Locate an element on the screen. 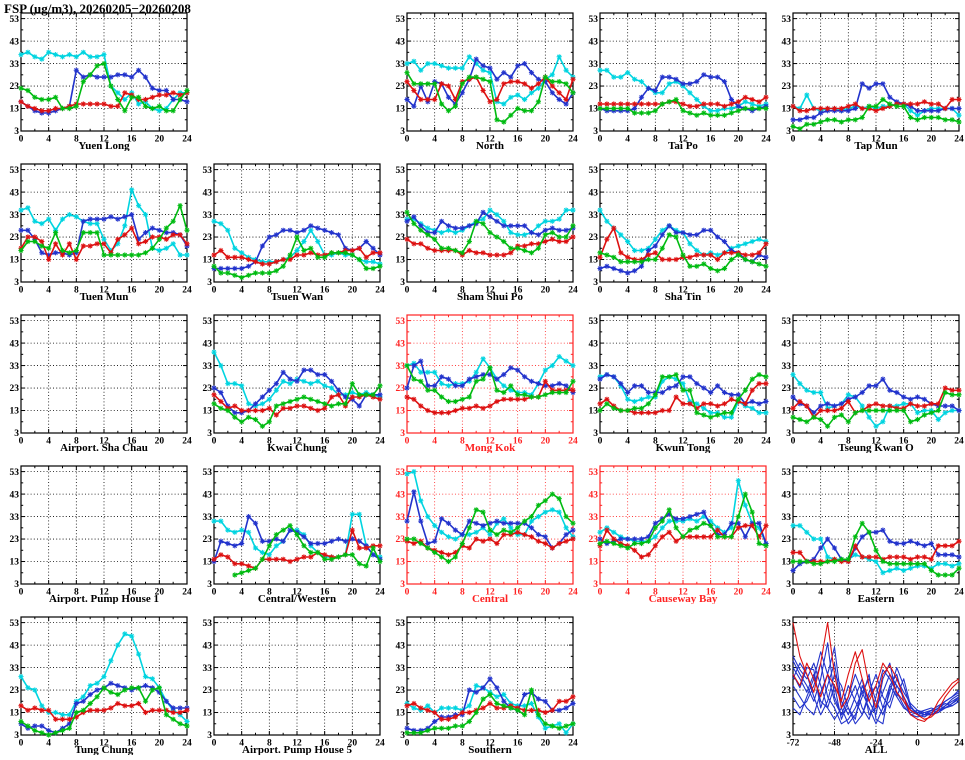  chart-southern: 3 13 23 33 43 53 0 4 8 12 16 20 24 Southern is located at coordinates (482, 680).